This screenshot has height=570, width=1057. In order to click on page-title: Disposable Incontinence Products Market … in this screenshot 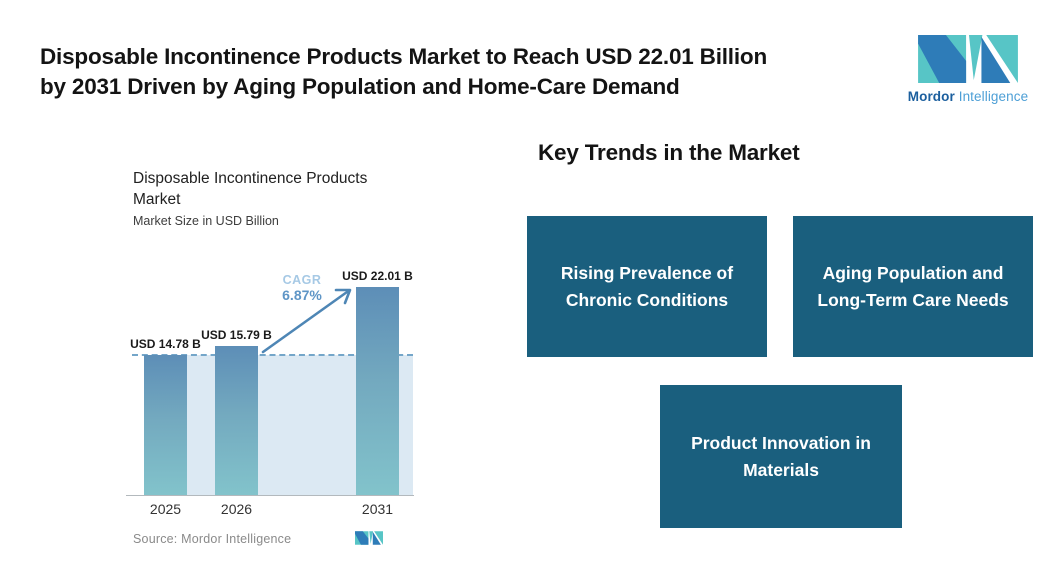, I will do `click(480, 72)`.